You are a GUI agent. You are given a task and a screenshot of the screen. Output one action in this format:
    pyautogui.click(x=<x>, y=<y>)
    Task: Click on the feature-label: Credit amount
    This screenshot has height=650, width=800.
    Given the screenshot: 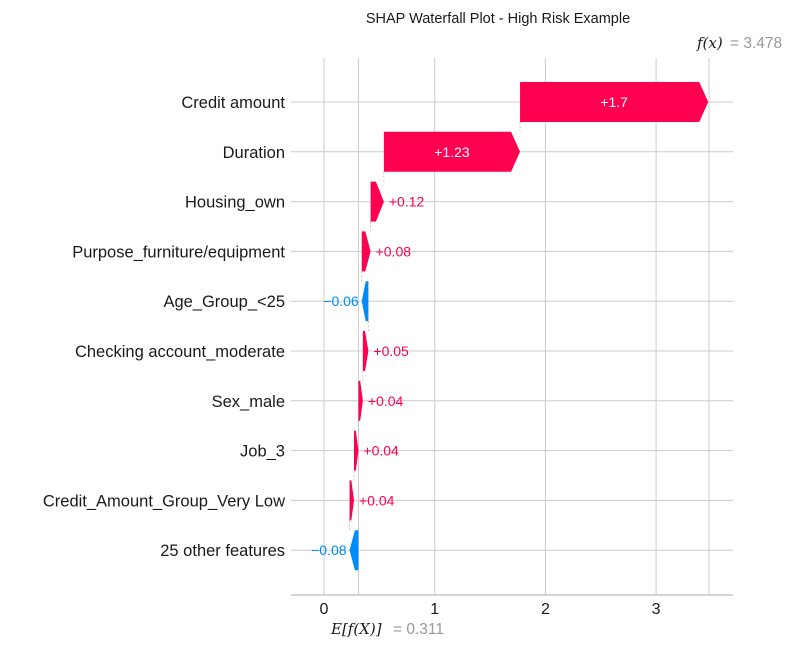 What is the action you would take?
    pyautogui.click(x=233, y=103)
    